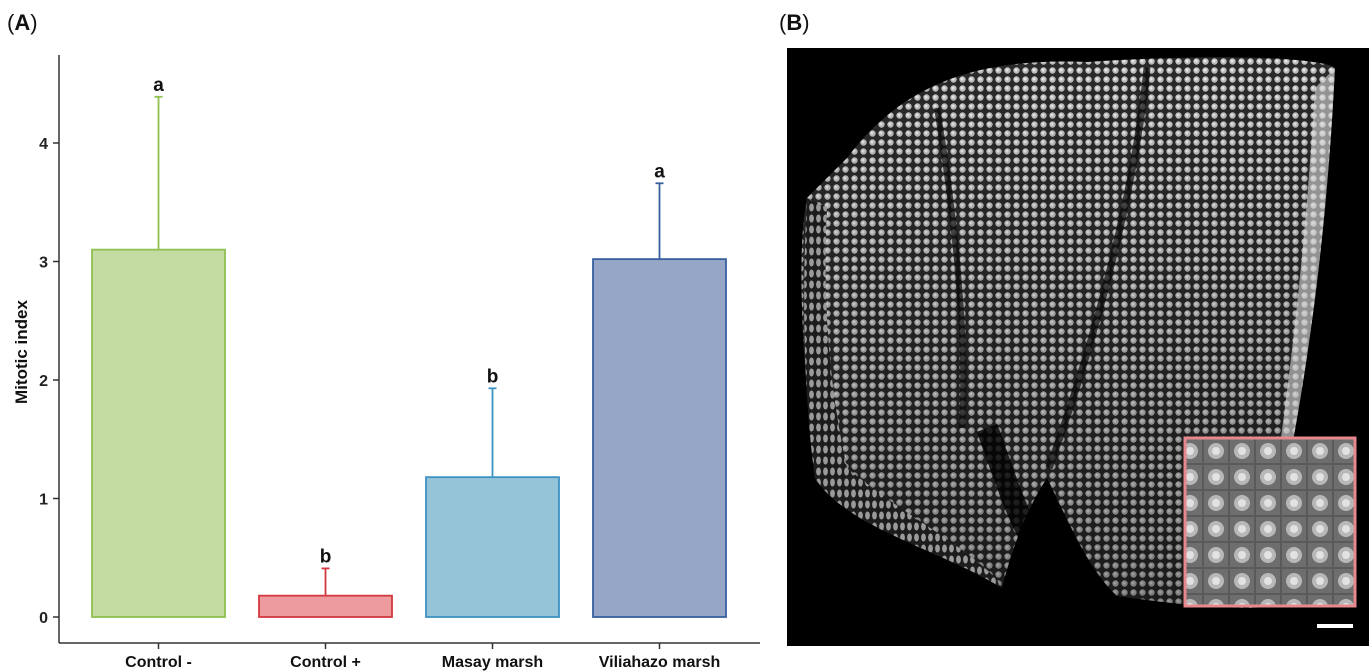 This screenshot has height=672, width=1369. What do you see at coordinates (43, 618) in the screenshot?
I see `y-tick-label: 0` at bounding box center [43, 618].